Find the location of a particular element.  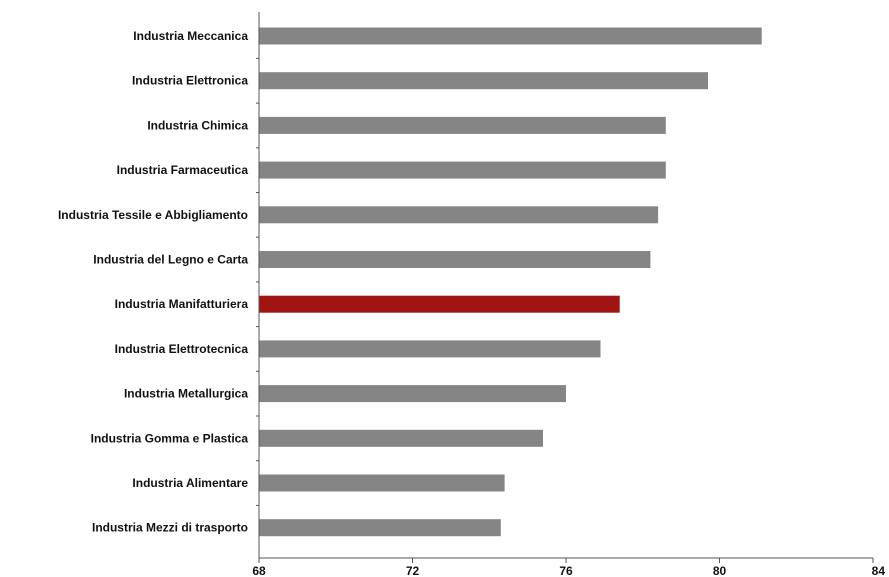

bar-industria-del-legno-e-carta is located at coordinates (455, 259).